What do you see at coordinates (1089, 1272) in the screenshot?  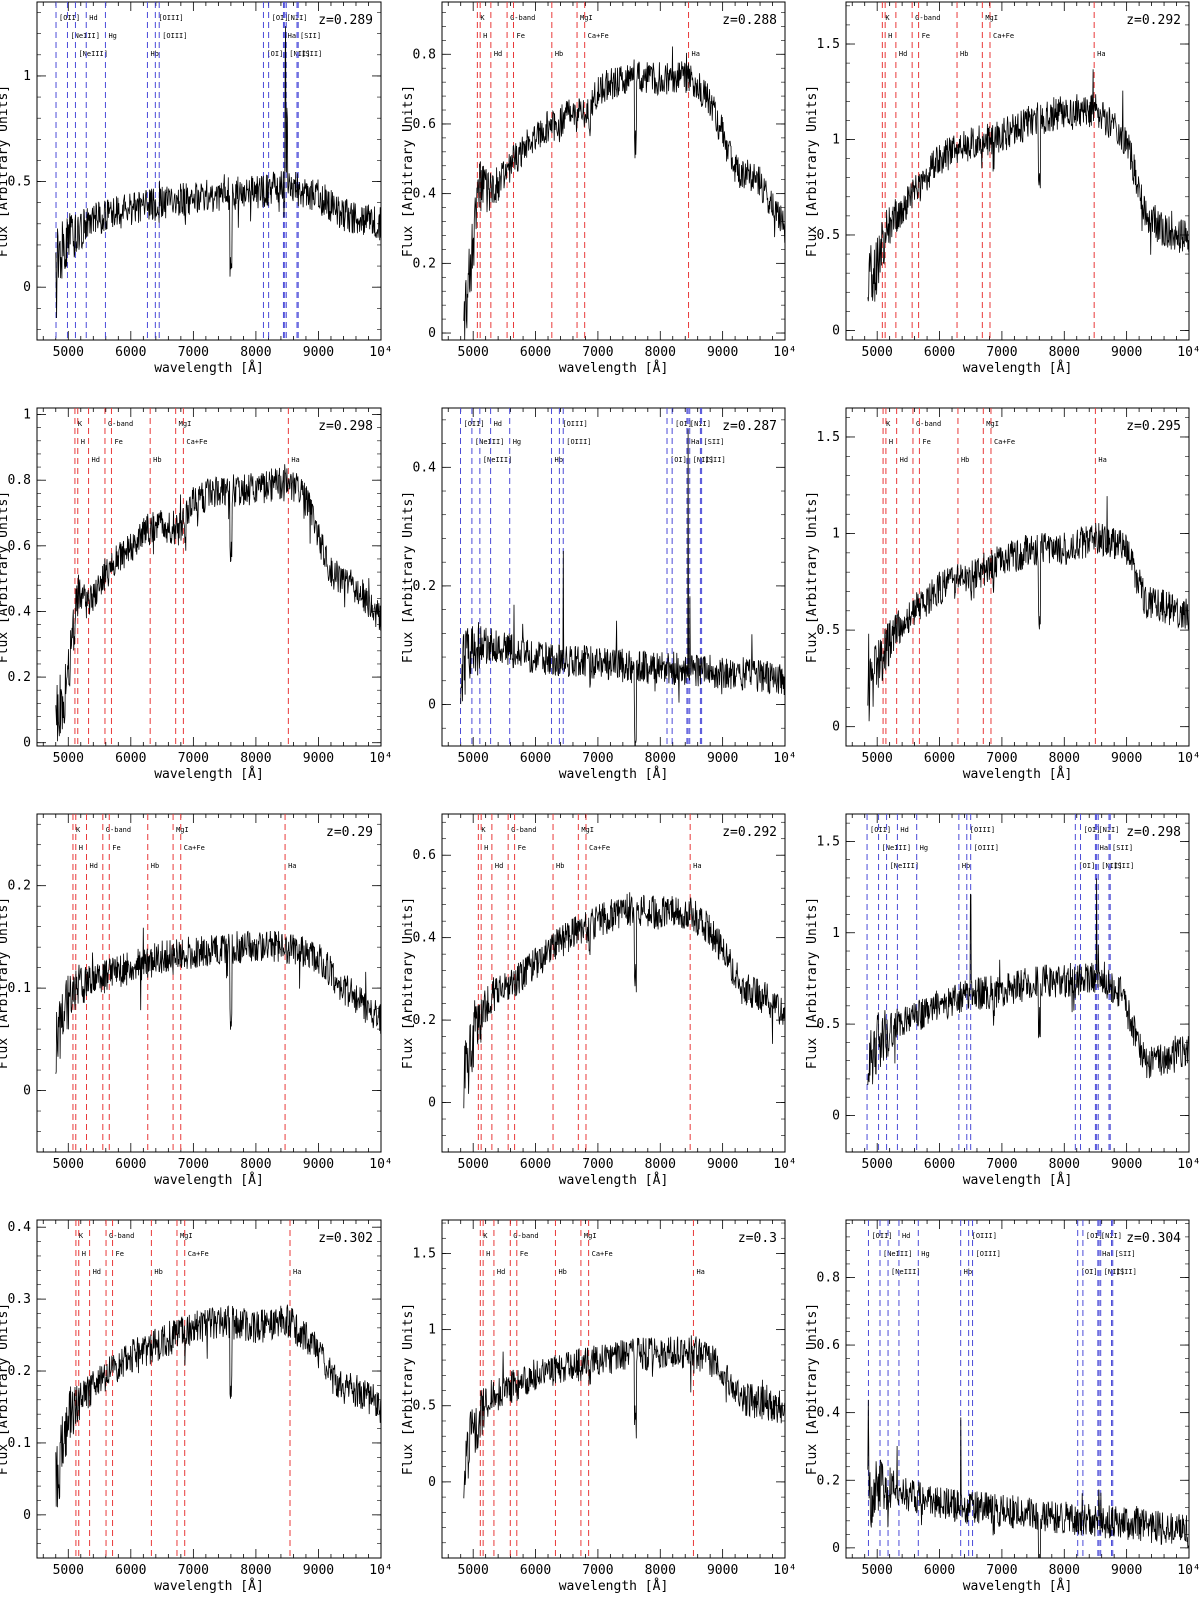 I see `line-label: [OI]` at bounding box center [1089, 1272].